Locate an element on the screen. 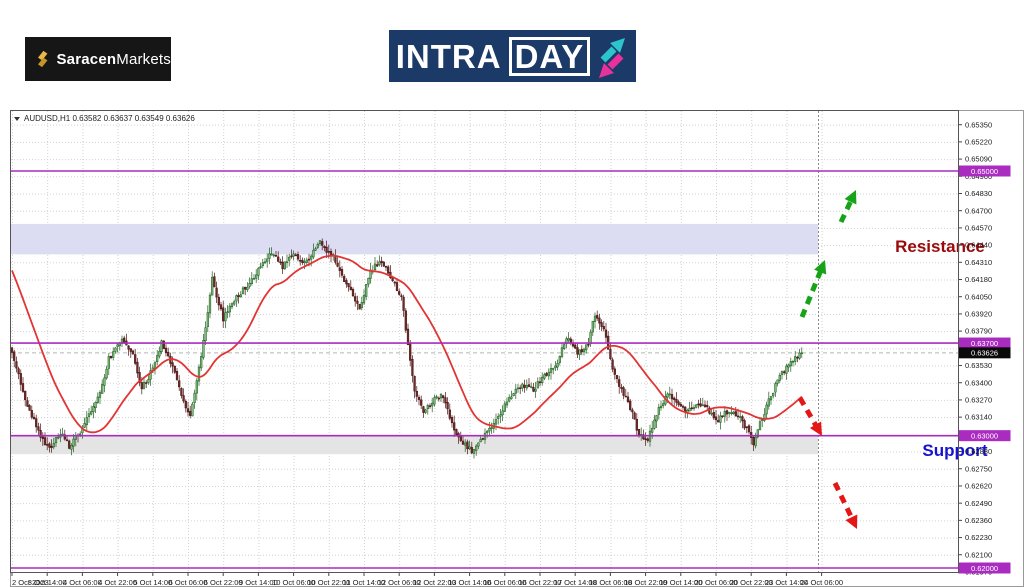  time-label: 10 Oct 06:00 is located at coordinates (293, 582).